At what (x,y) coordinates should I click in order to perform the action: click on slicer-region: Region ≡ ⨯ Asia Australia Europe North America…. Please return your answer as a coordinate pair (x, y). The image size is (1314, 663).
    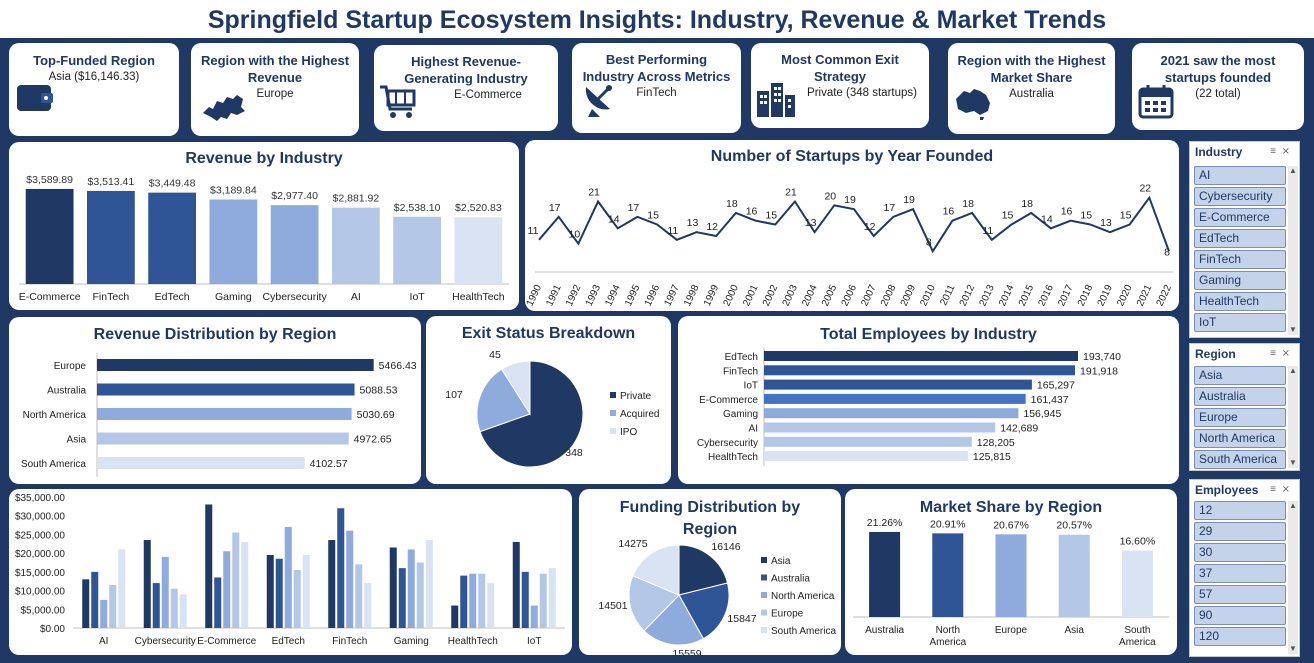
    Looking at the image, I should click on (1244, 407).